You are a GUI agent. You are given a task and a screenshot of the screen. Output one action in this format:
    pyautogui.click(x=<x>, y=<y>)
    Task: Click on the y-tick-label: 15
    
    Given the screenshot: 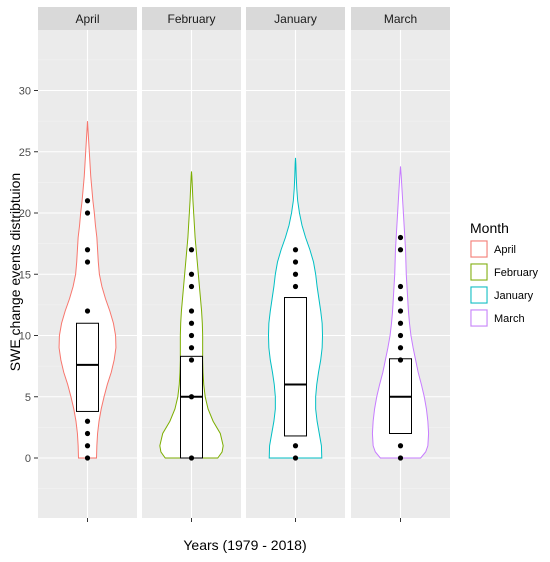 What is the action you would take?
    pyautogui.click(x=25, y=275)
    